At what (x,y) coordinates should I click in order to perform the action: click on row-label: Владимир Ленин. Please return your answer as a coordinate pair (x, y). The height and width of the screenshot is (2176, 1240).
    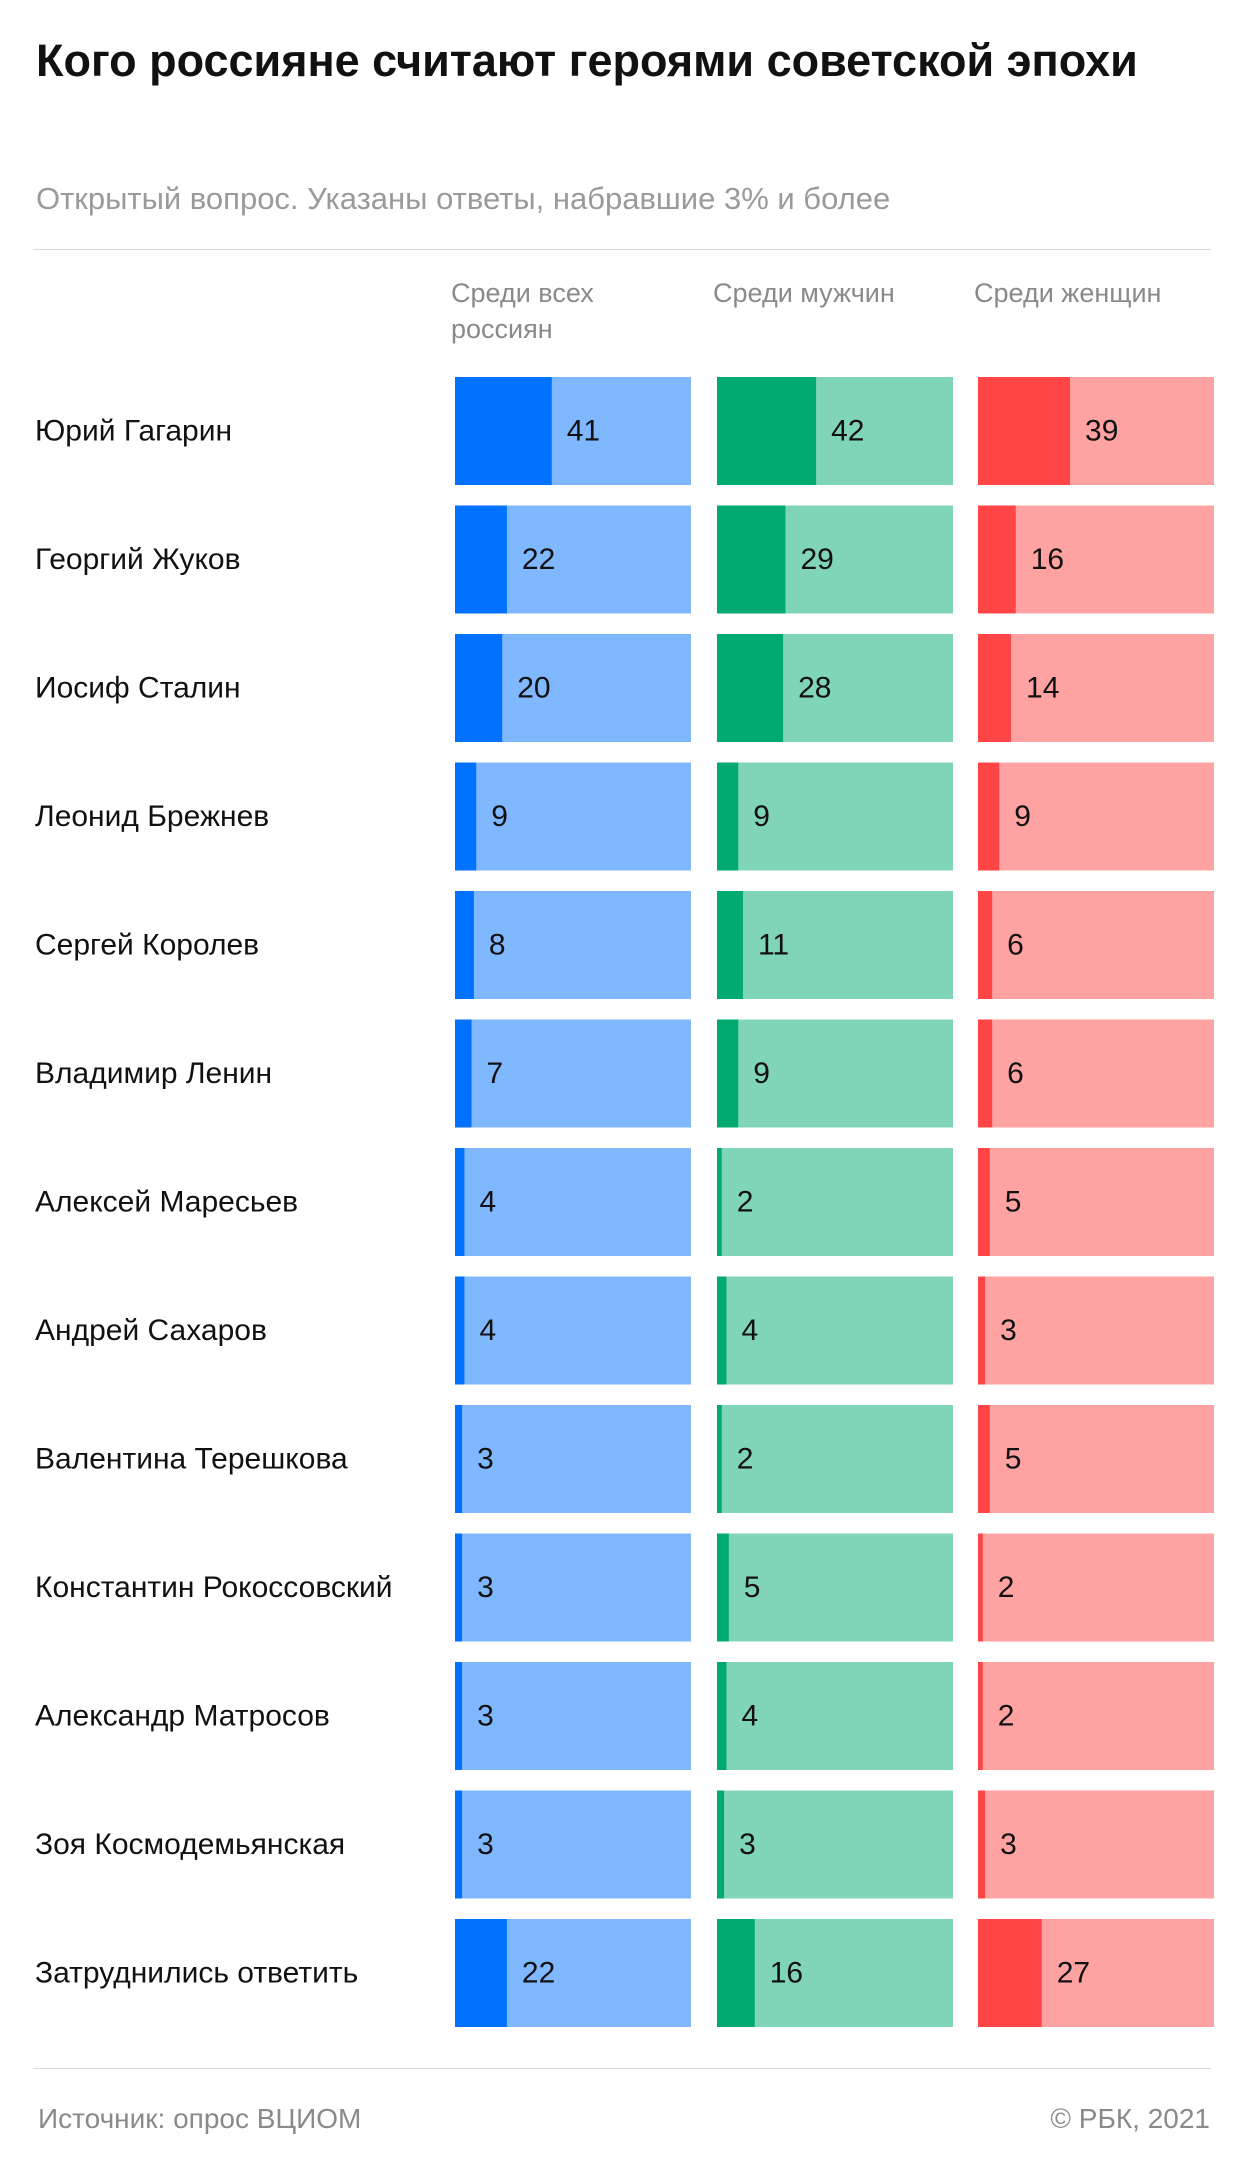
    Looking at the image, I should click on (153, 1073).